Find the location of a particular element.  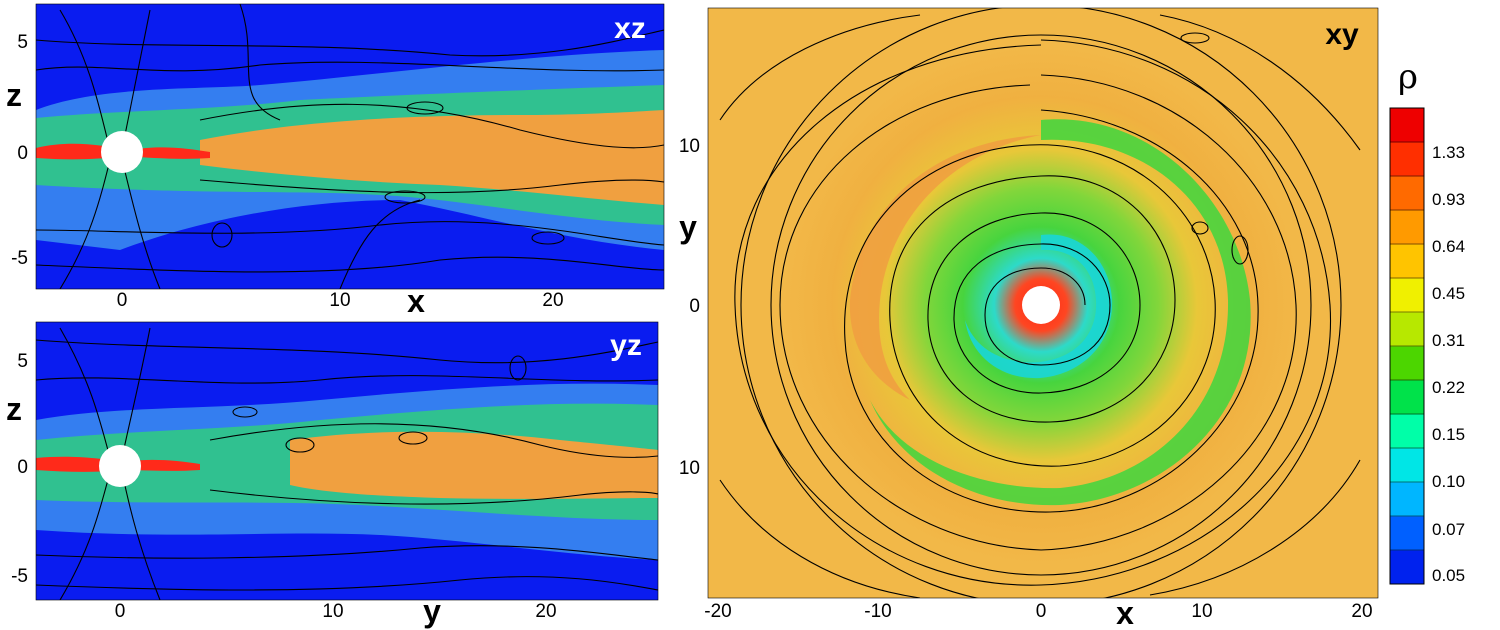

colorbar-tick-4: 0.31 is located at coordinates (1448, 340).